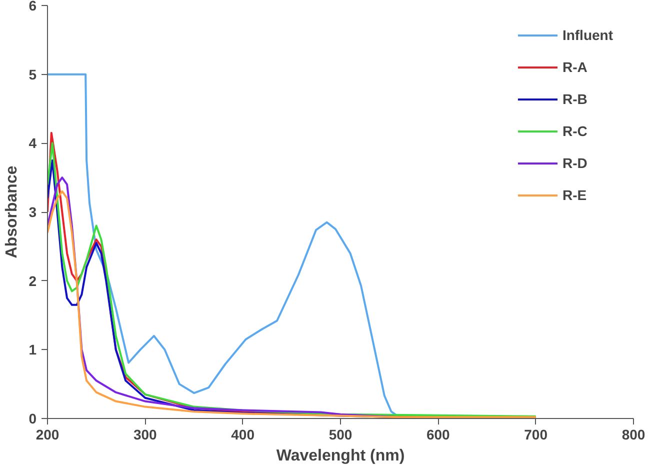 This screenshot has height=467, width=663. Describe the element at coordinates (587, 35) in the screenshot. I see `legend-label: Influent` at that location.